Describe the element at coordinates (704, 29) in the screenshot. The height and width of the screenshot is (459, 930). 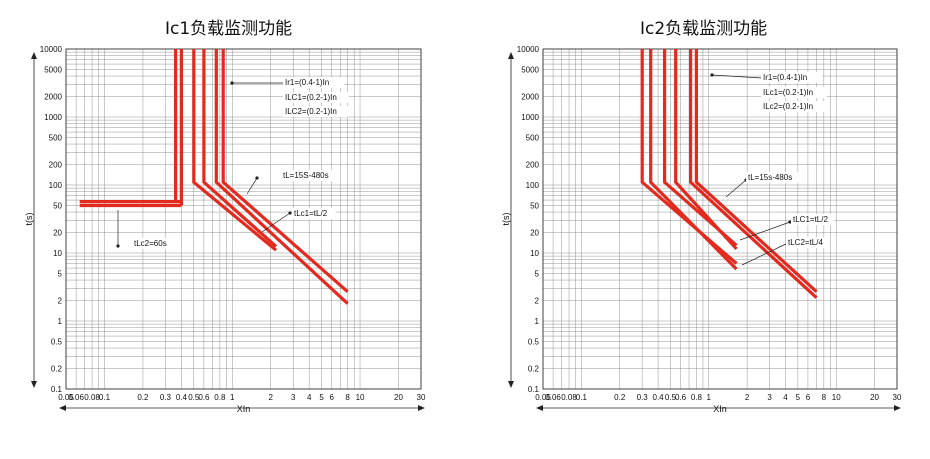
I see `chart-2-title: Ic2负载监测功能` at that location.